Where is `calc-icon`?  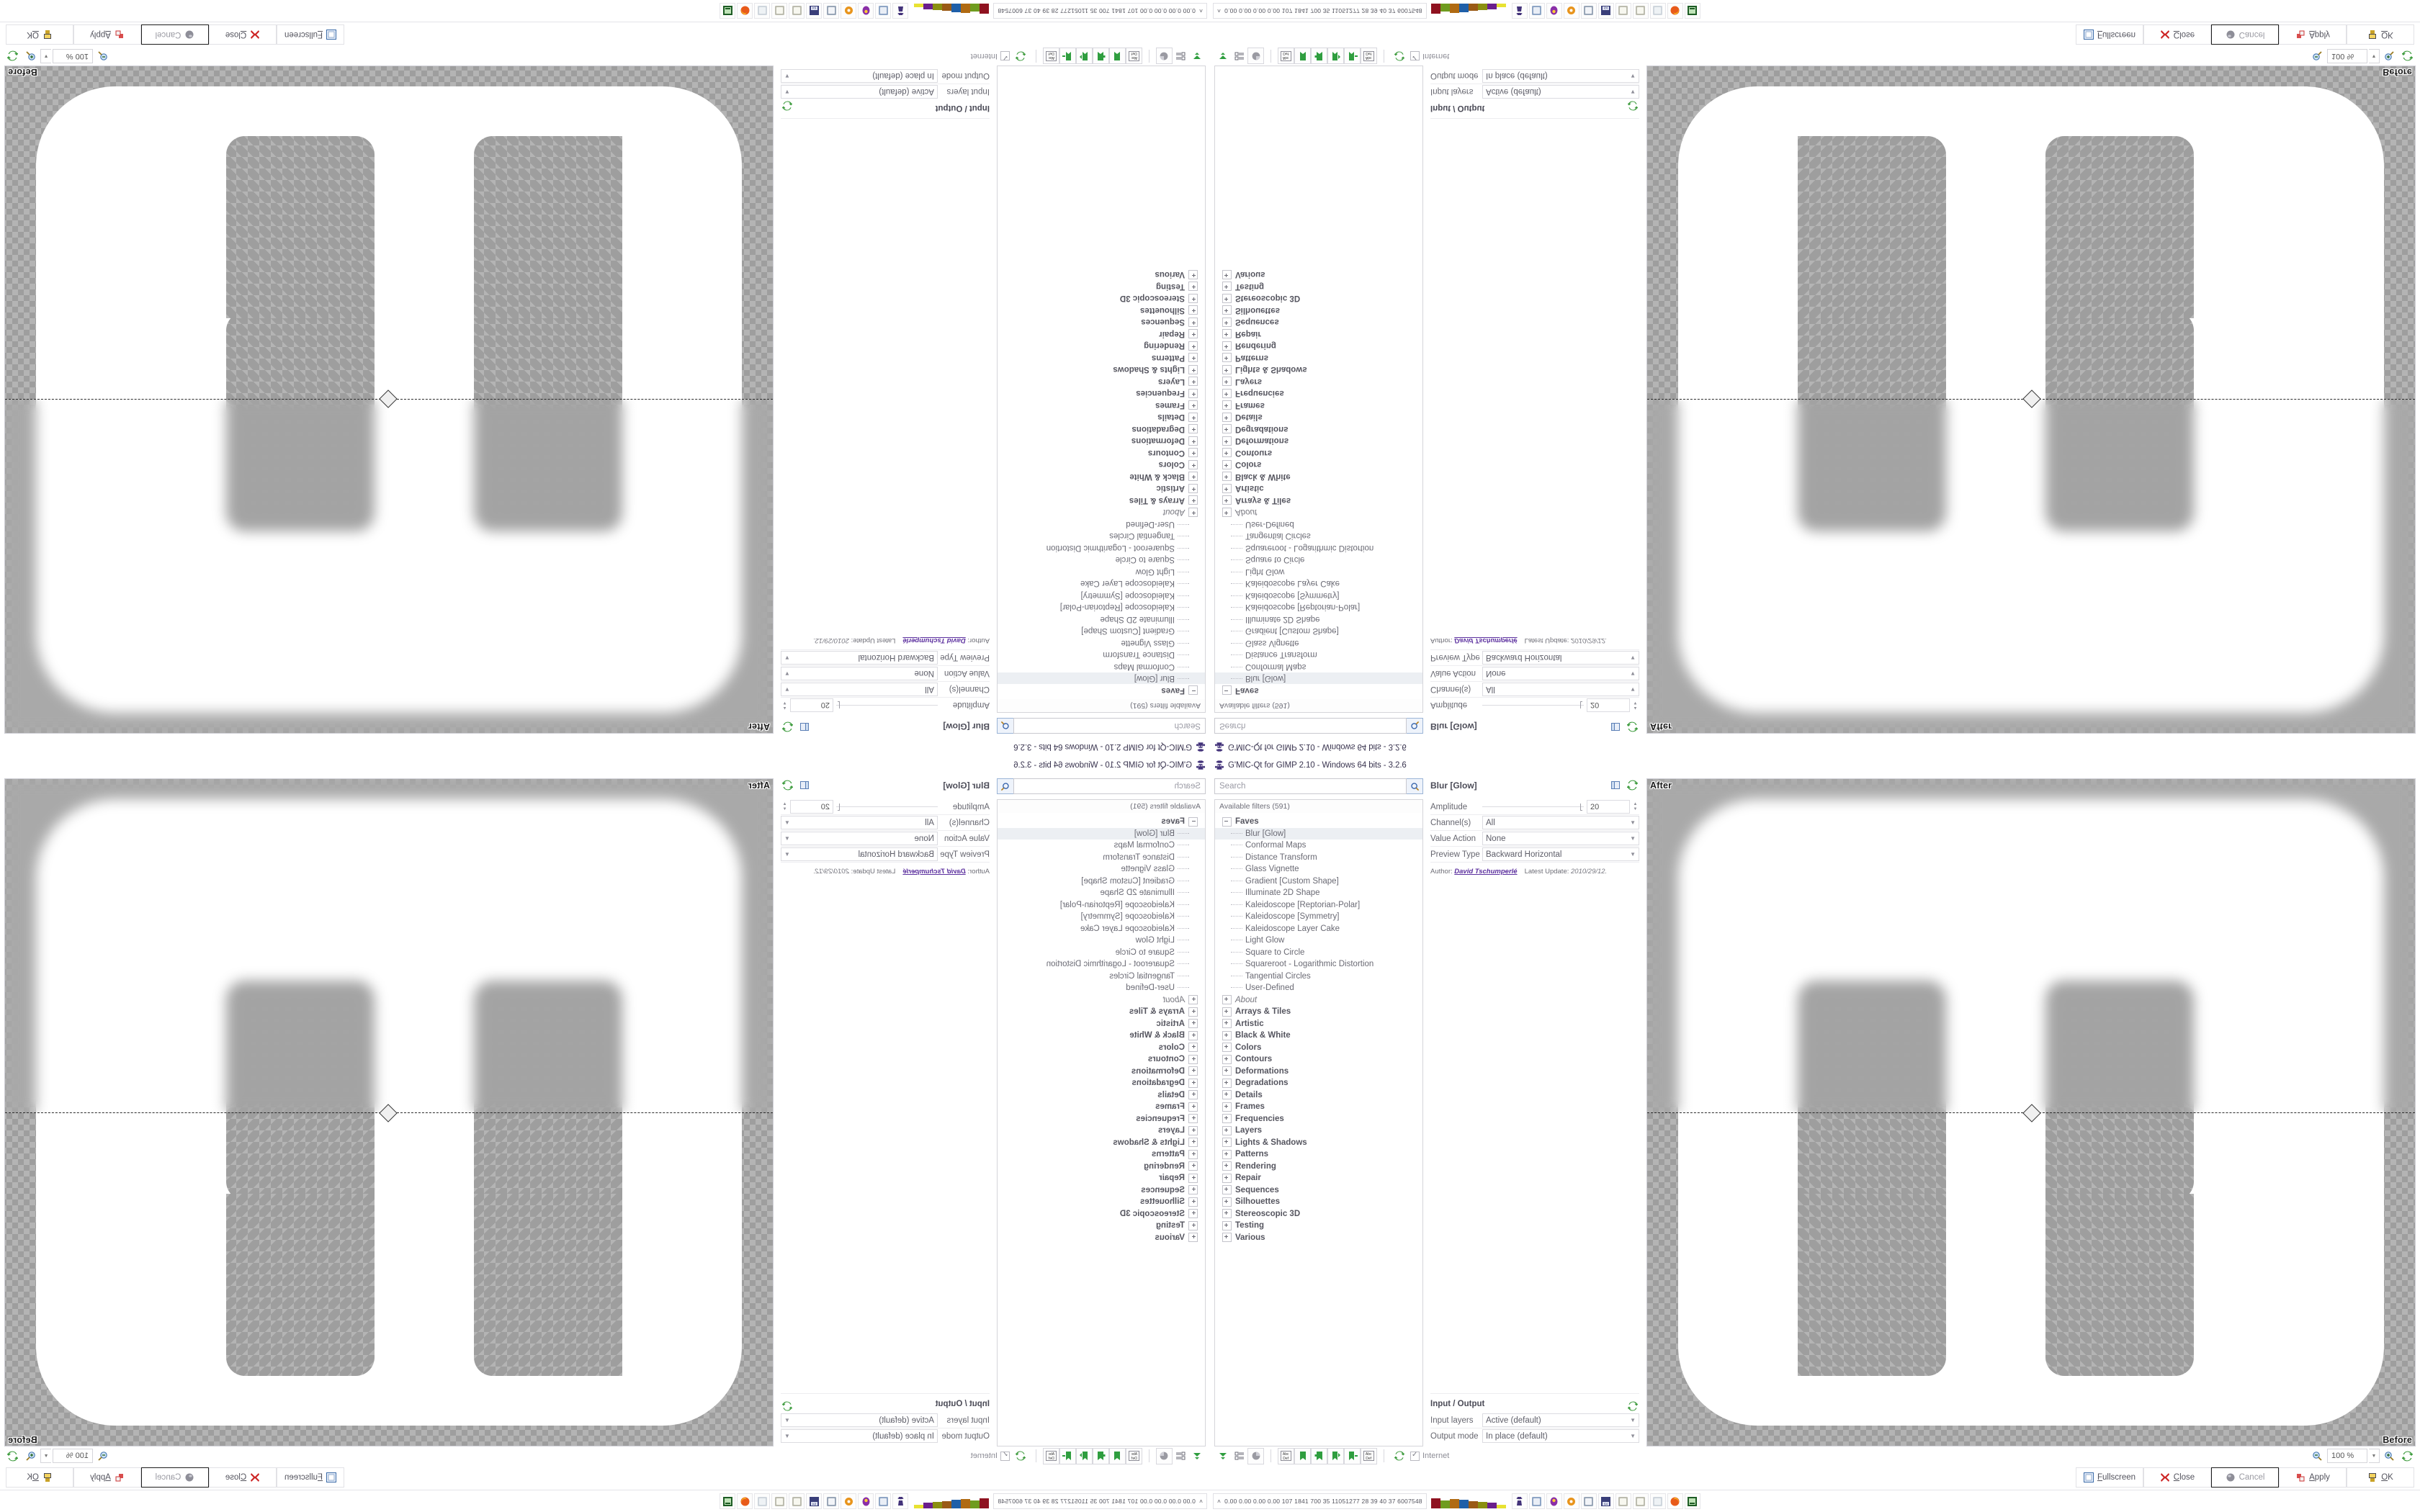 calc-icon is located at coordinates (883, 11).